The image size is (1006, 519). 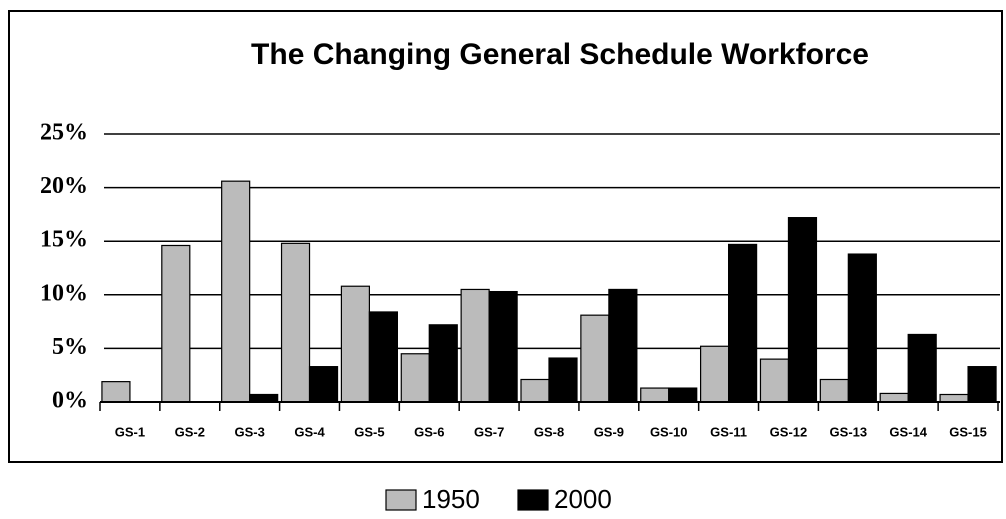 I want to click on x-tick-label: GS-7, so click(x=489, y=431).